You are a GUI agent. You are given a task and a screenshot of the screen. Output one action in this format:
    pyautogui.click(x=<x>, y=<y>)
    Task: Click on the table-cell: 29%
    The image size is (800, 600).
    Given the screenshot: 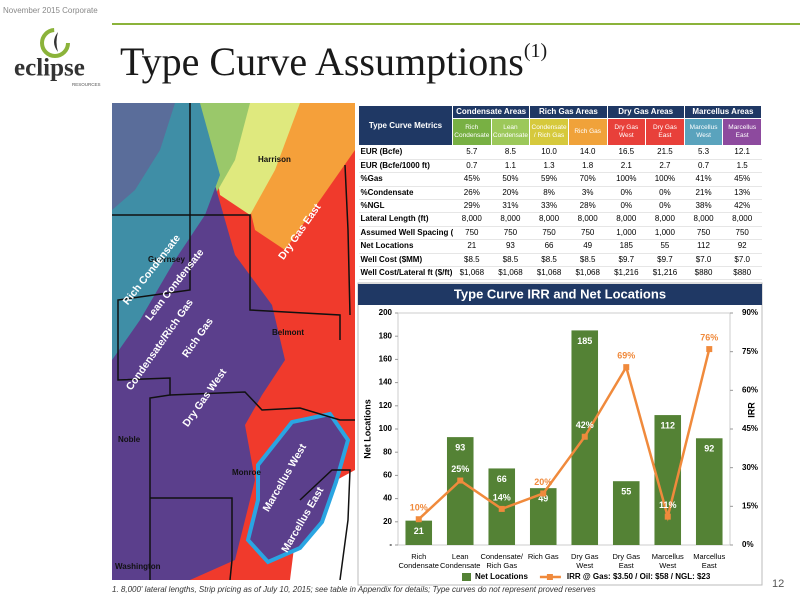 What is the action you would take?
    pyautogui.click(x=472, y=206)
    